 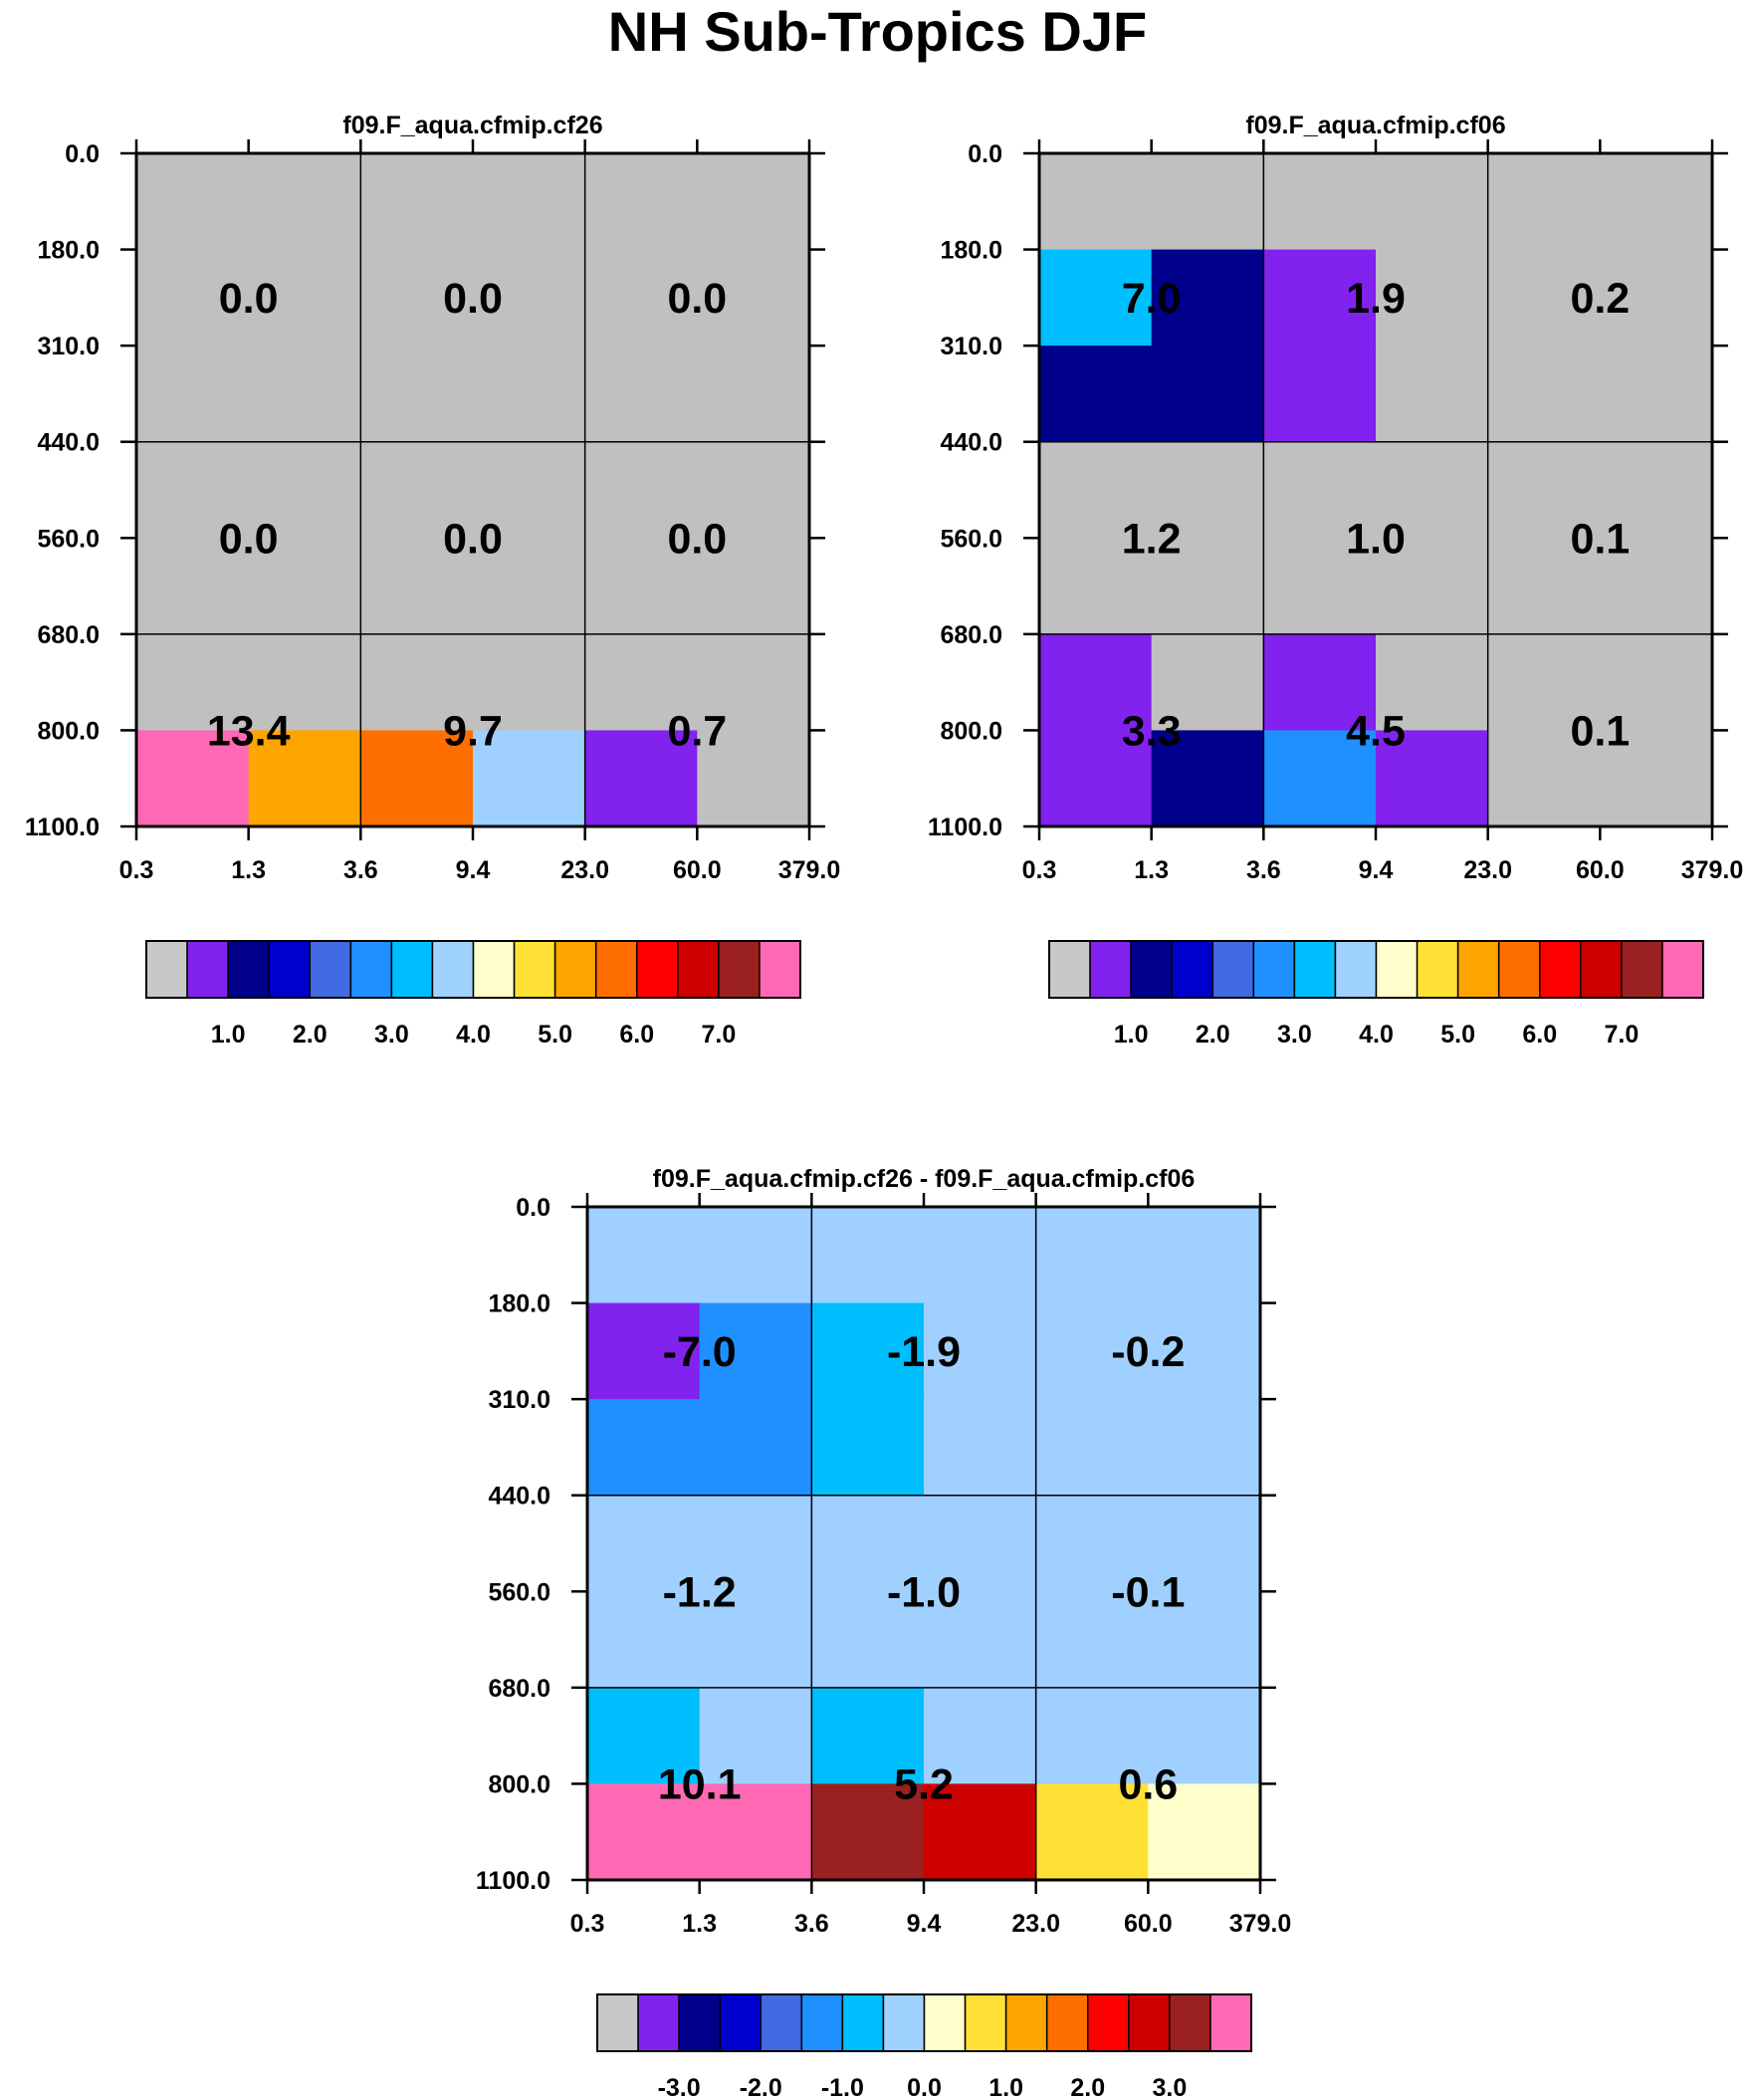 What do you see at coordinates (310, 1035) in the screenshot?
I see `colorbar-label-0-1: 2.0` at bounding box center [310, 1035].